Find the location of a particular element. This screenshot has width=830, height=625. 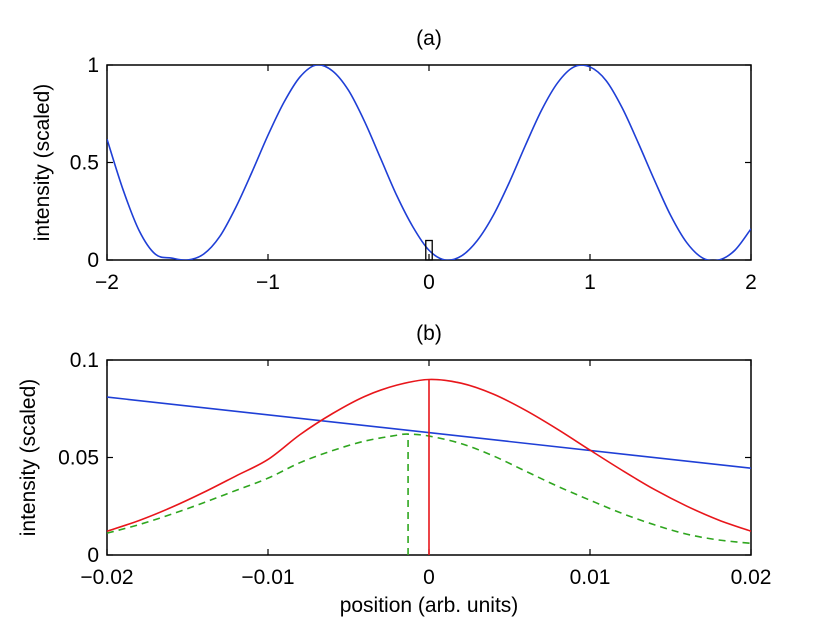

x-tick-label: −1 is located at coordinates (268, 282).